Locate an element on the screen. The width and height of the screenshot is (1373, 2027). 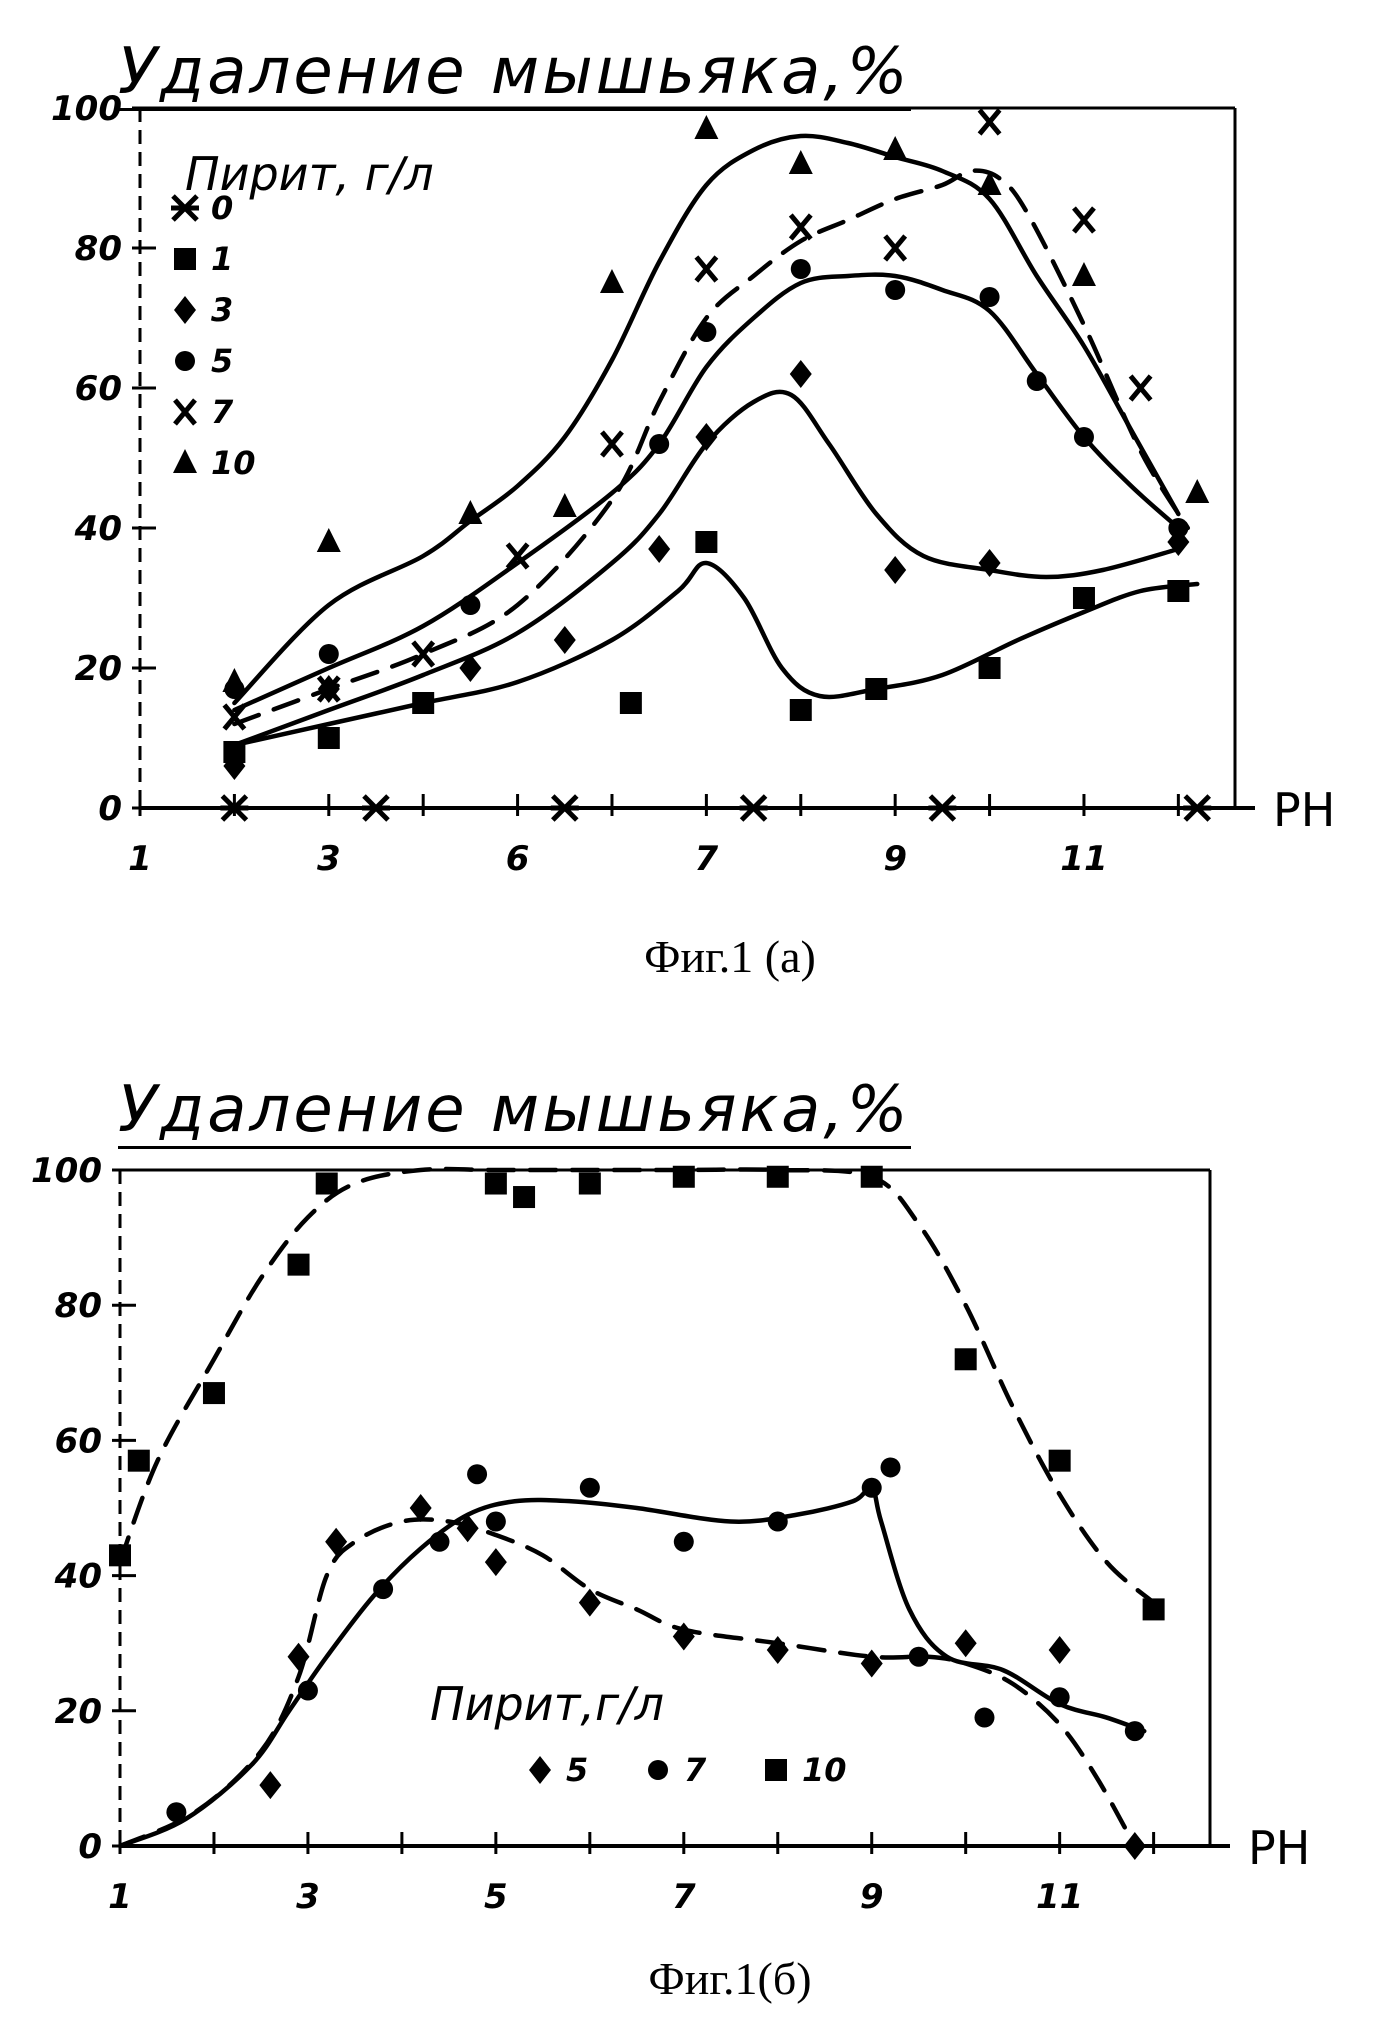
x-tick-label: 6 is located at coordinates (518, 859).